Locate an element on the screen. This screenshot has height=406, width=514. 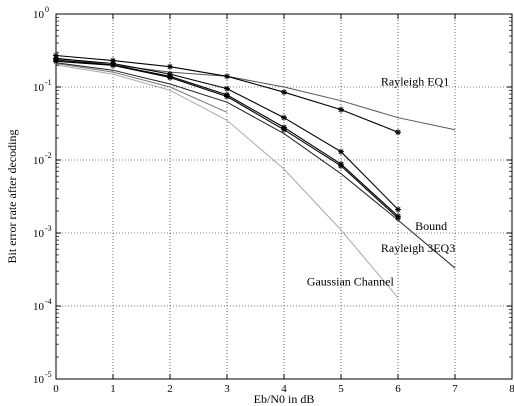
y-tick-exponent: -3 is located at coordinates (48, 228).